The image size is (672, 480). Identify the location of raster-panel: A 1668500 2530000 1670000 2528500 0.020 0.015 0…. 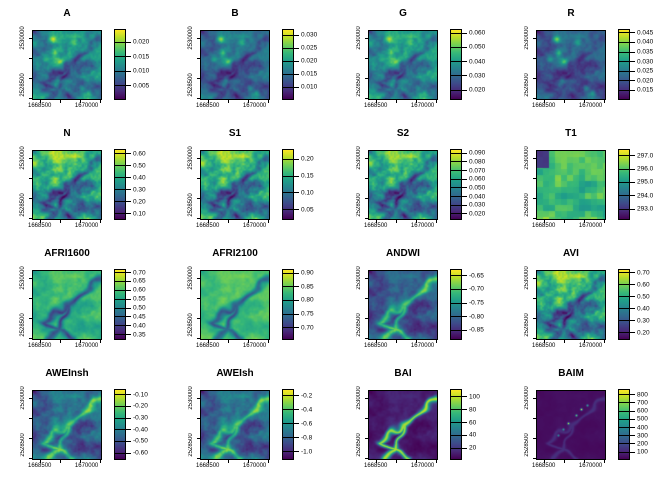
(84, 60).